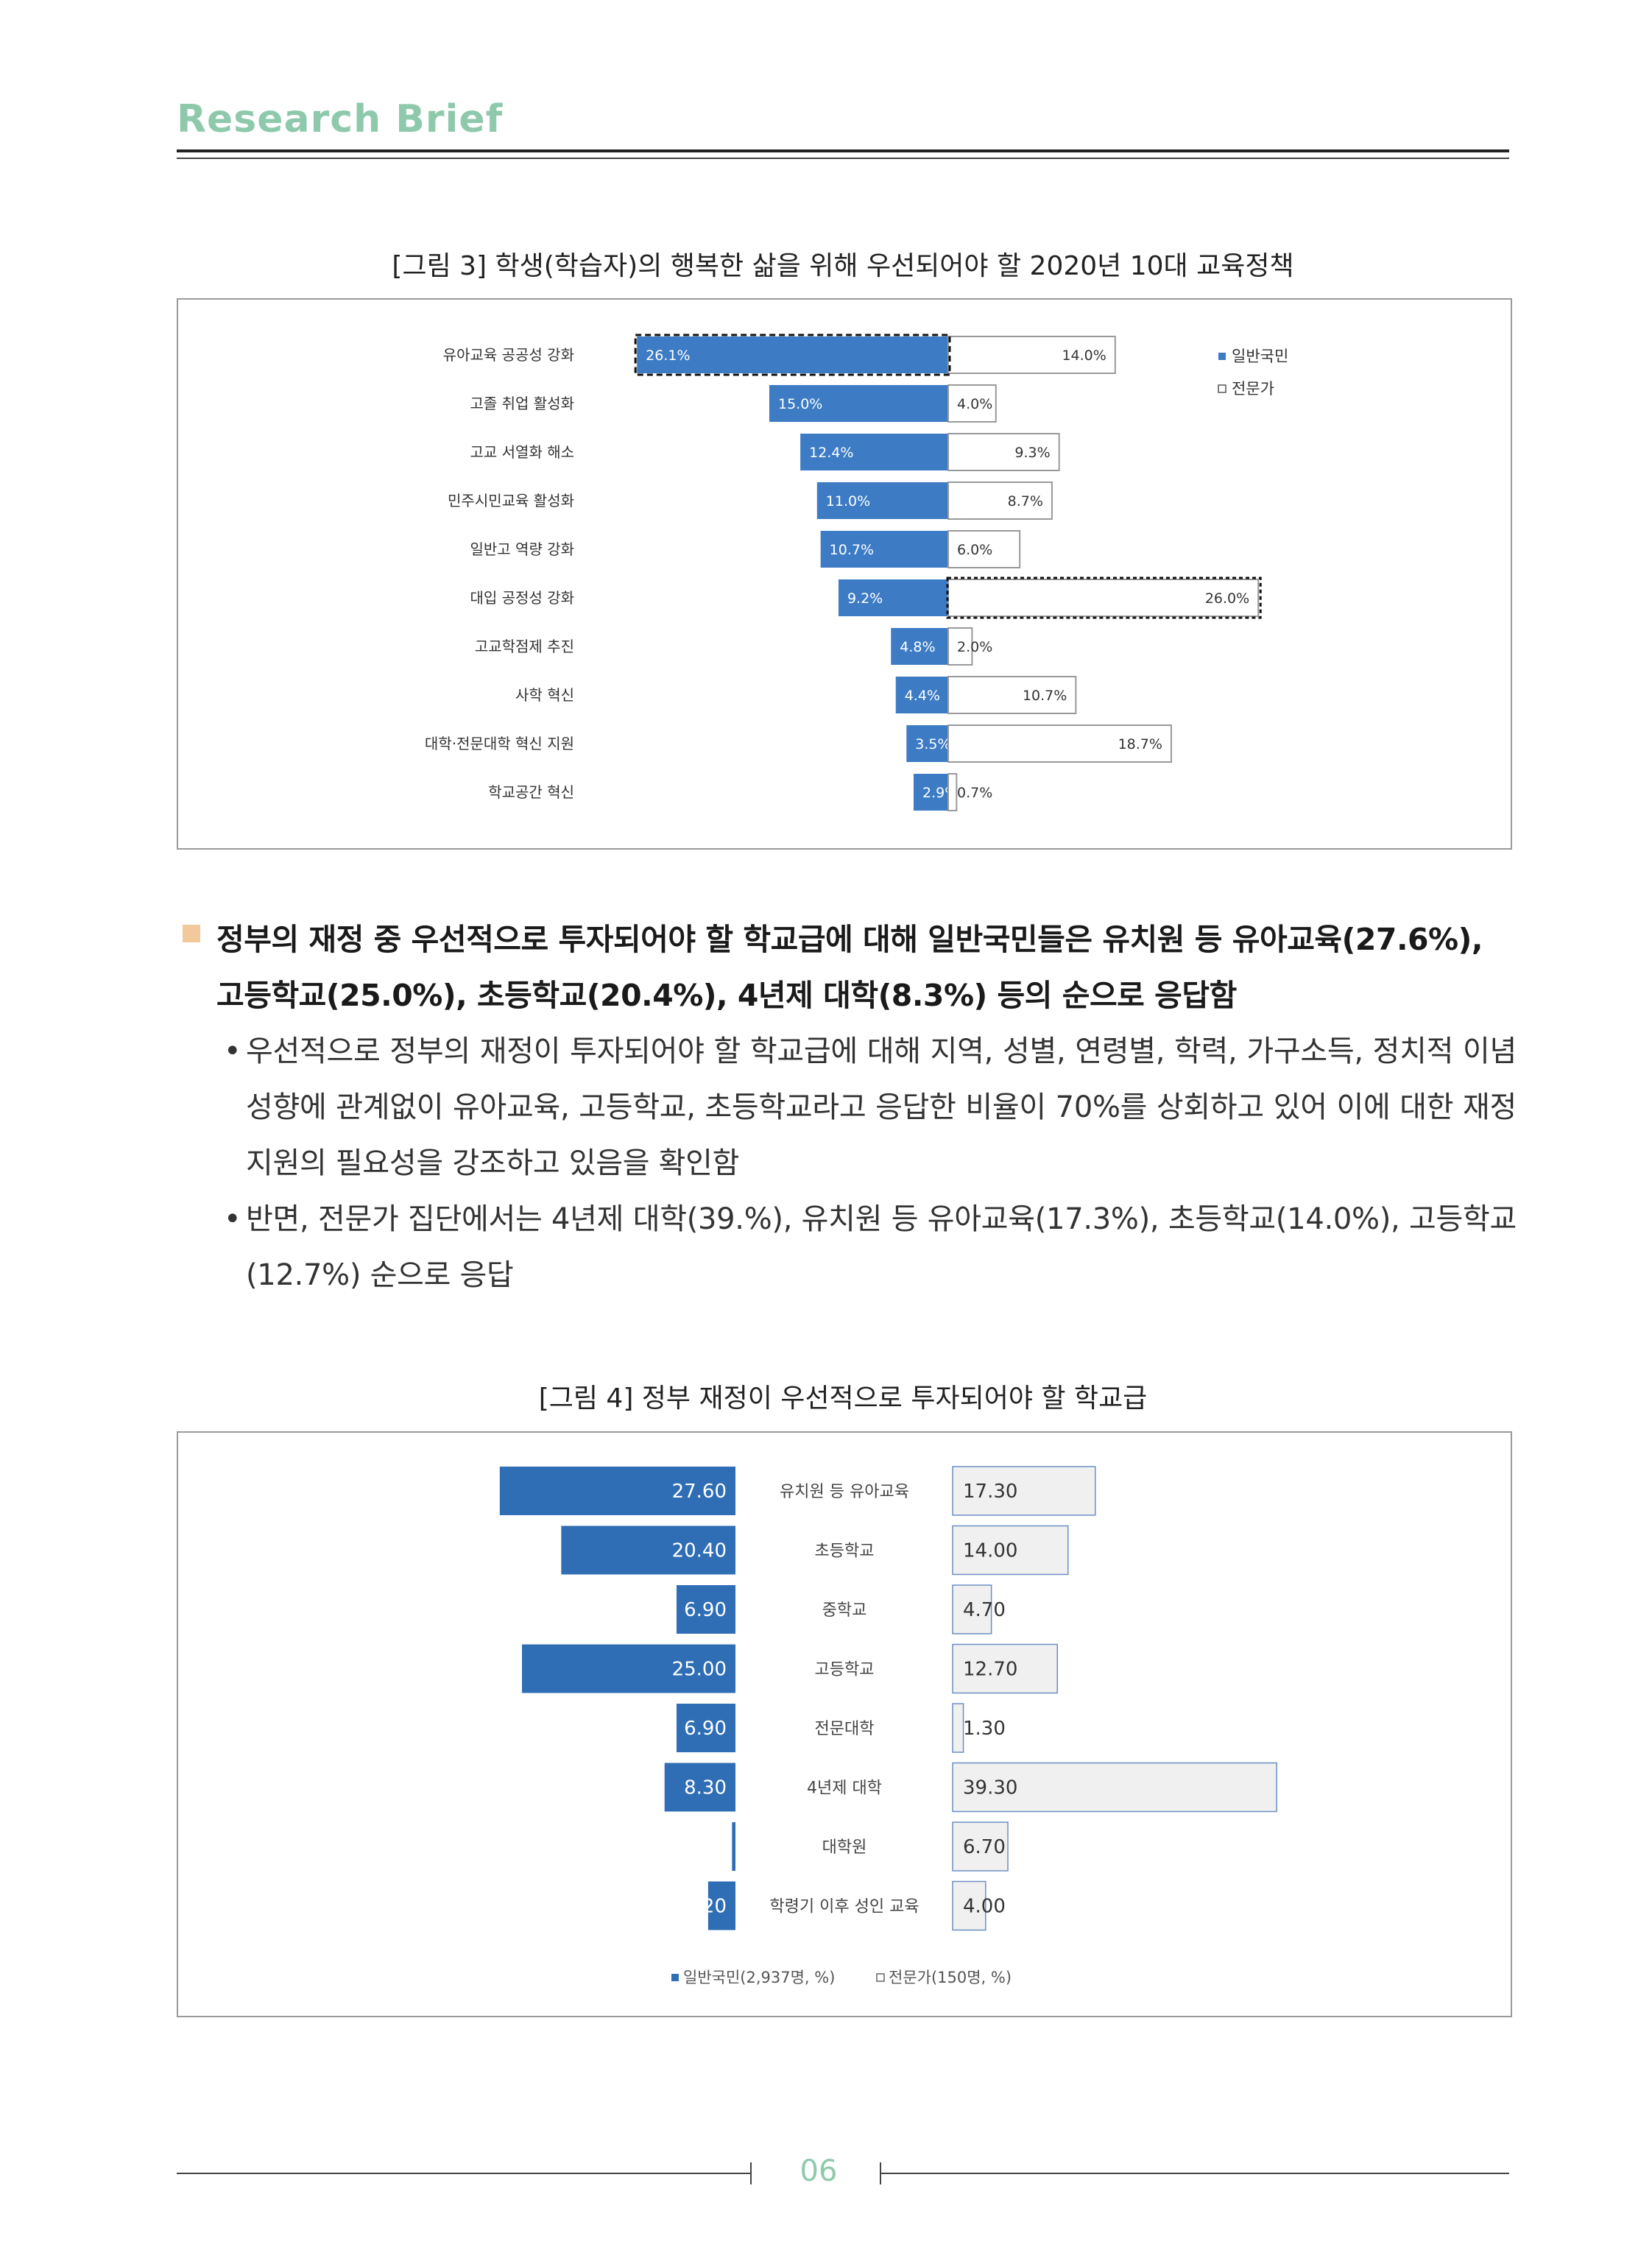  I want to click on public-value-label: 3.5%, so click(932, 744).